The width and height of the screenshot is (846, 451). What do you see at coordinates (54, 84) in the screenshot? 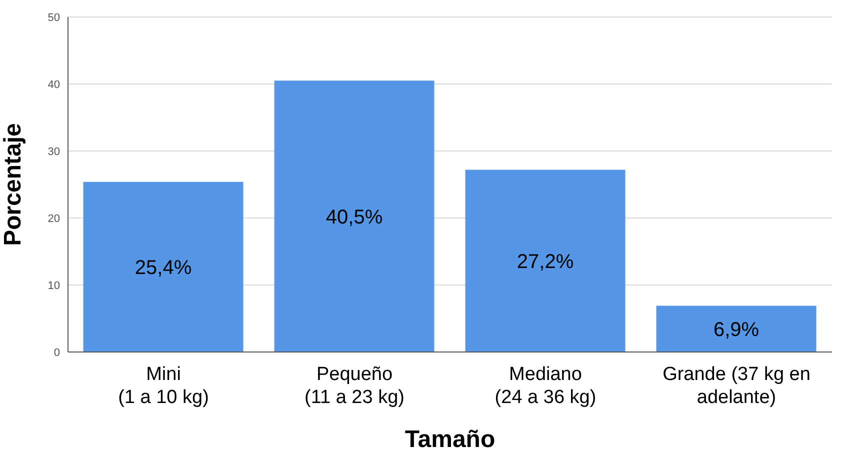
I see `y-tick-label: 40` at bounding box center [54, 84].